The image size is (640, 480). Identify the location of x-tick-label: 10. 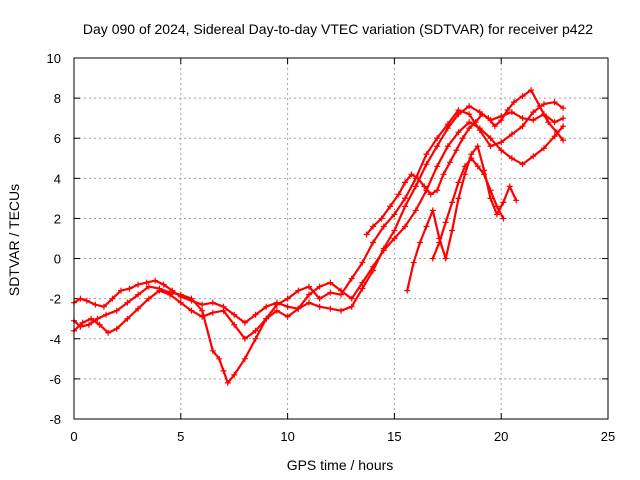
(287, 436).